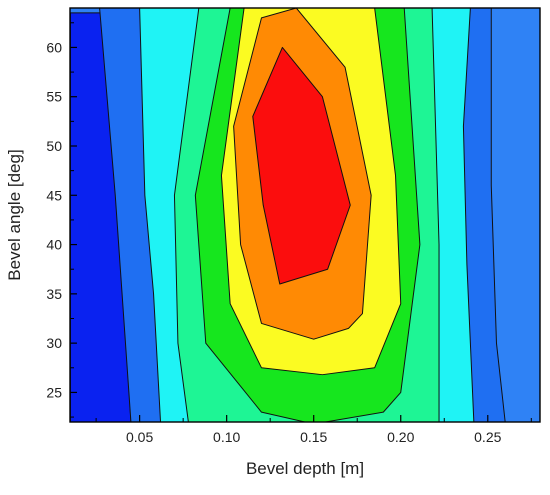  Describe the element at coordinates (400, 437) in the screenshot. I see `x-tick-label: 0.20` at that location.